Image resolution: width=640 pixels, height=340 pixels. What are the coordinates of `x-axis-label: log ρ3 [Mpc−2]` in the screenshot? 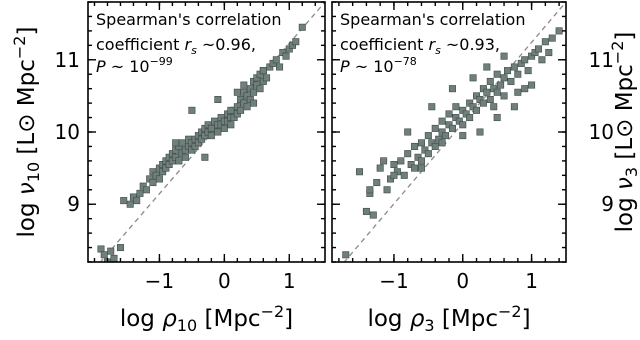 It's located at (448, 318).